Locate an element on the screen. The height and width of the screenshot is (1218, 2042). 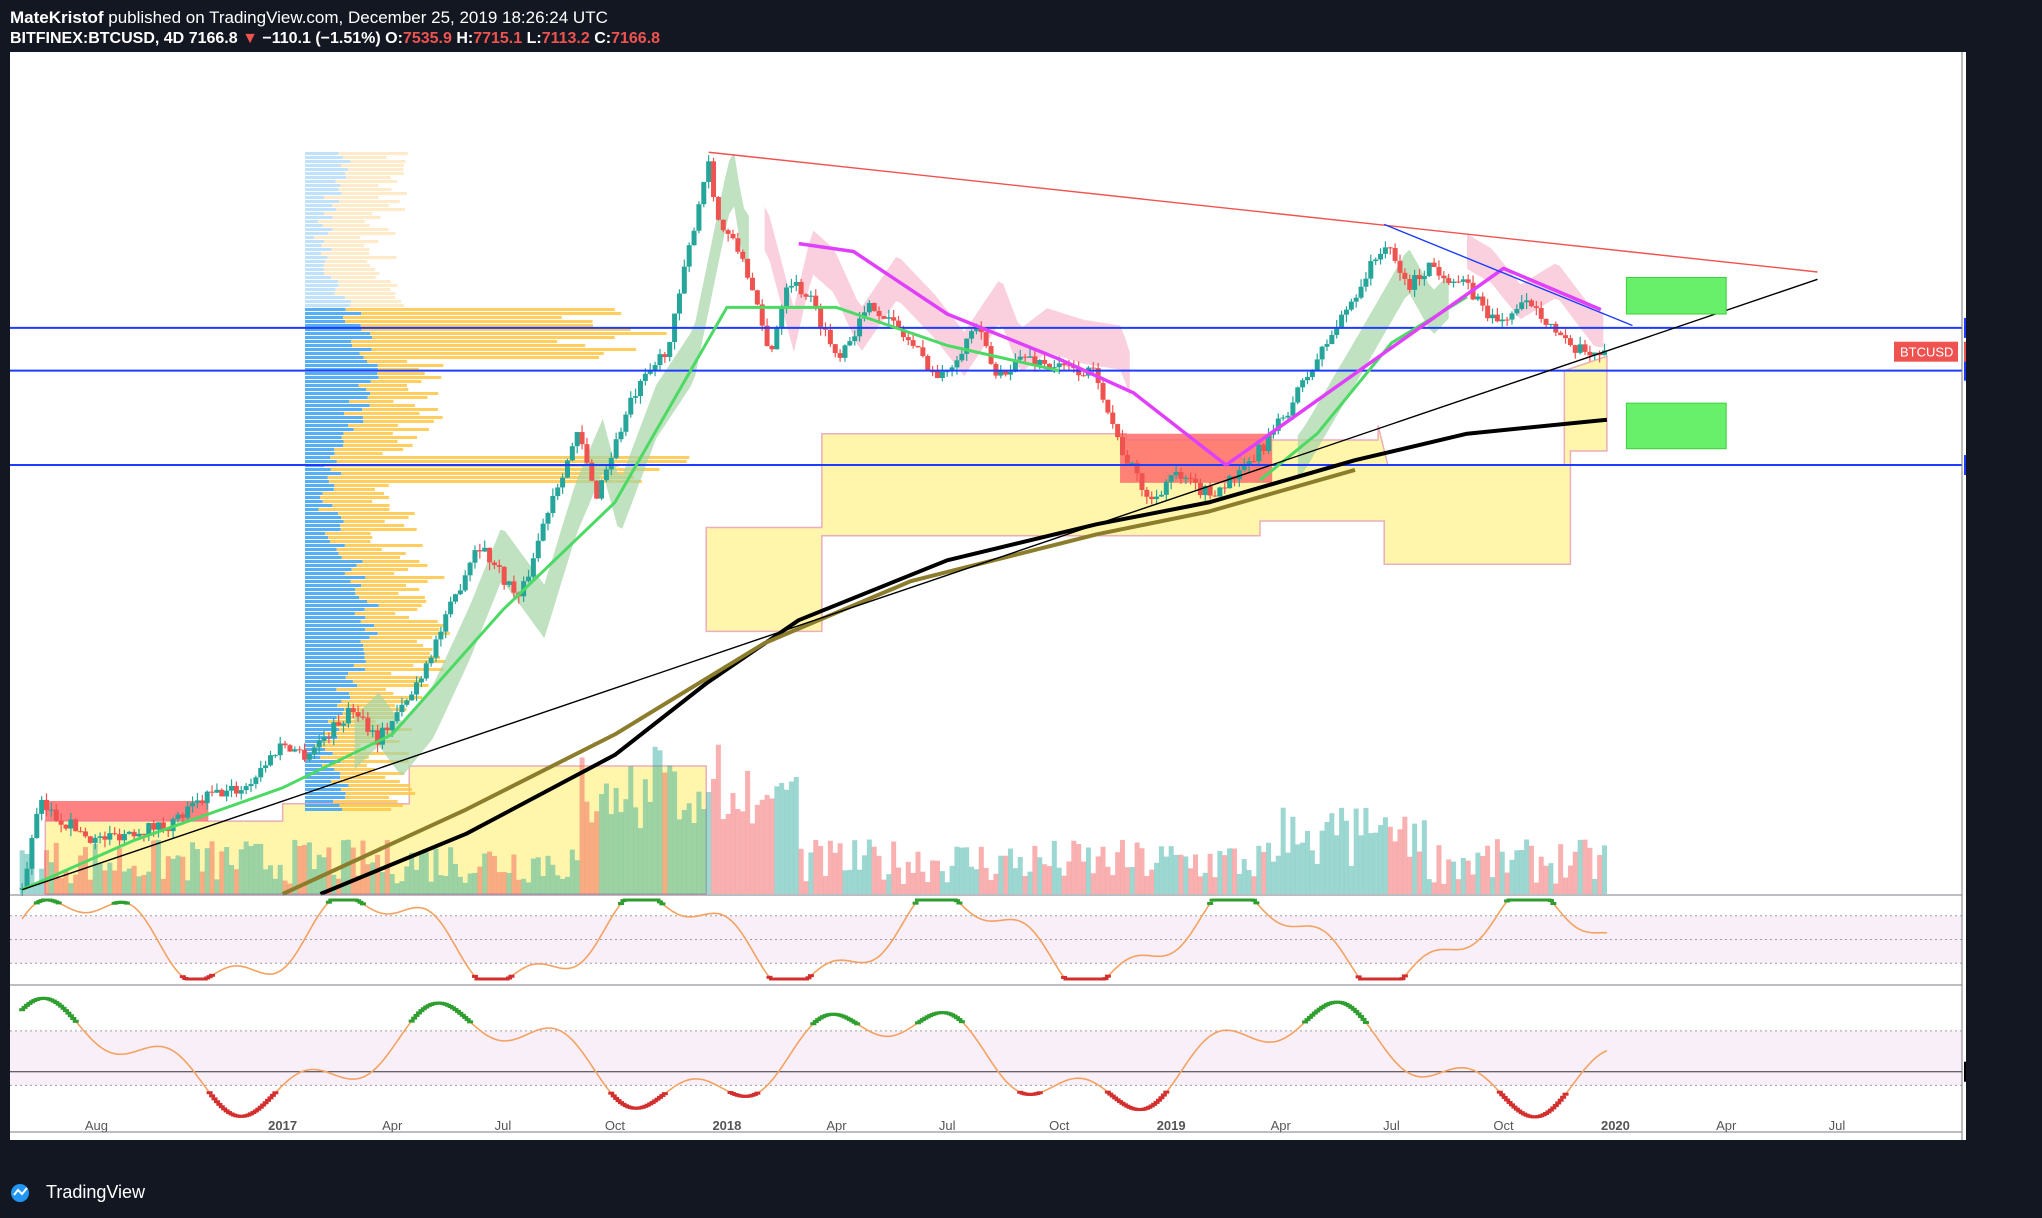
symbol-name: BITFINEX:BTCUSD, 4D is located at coordinates (97, 38).